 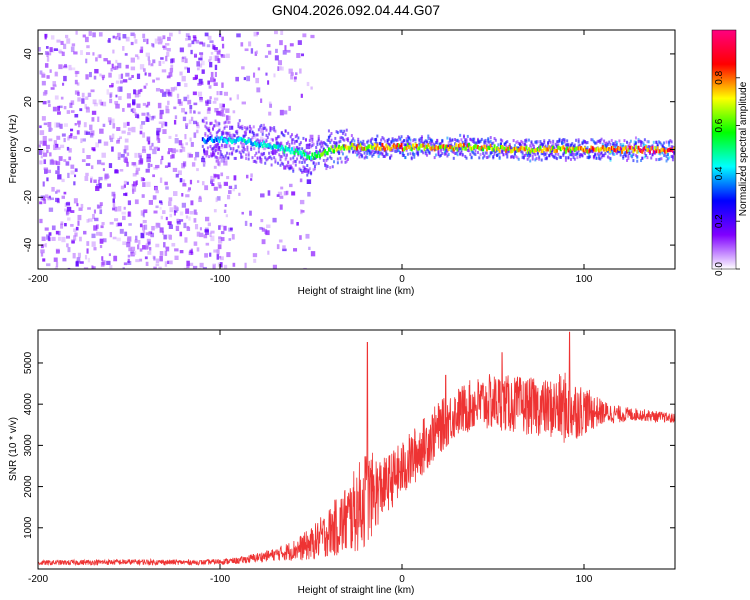 What do you see at coordinates (719, 269) in the screenshot?
I see `colorbar-tick-label: 0.0` at bounding box center [719, 269].